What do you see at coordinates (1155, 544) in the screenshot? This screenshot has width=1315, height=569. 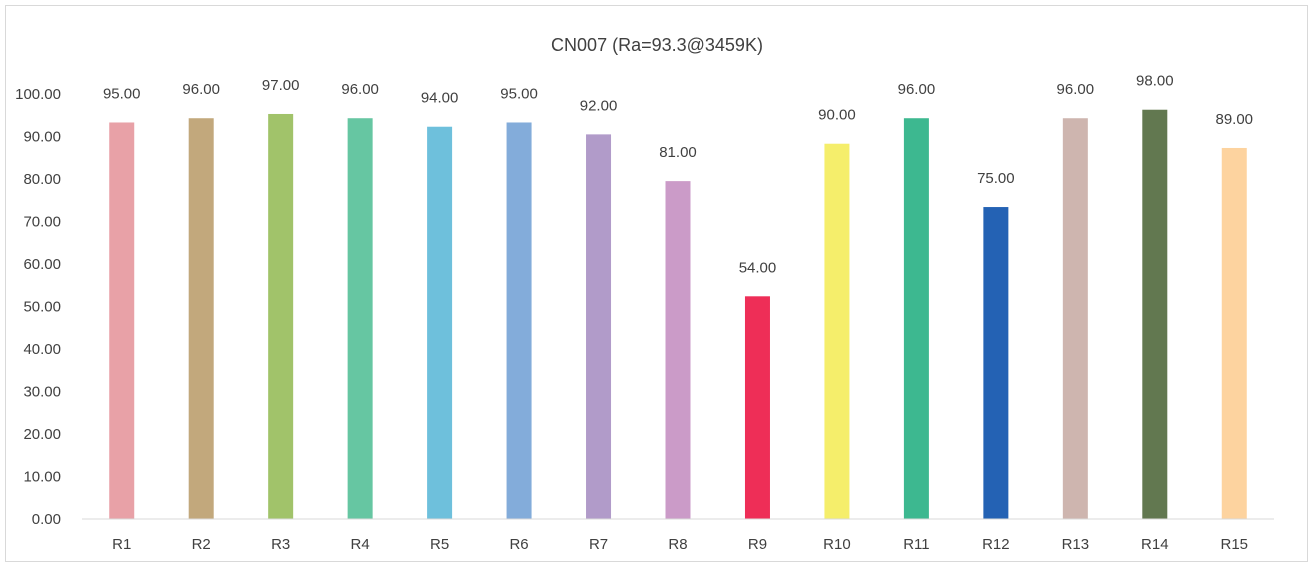 I see `x-tick-label-r14: R14` at bounding box center [1155, 544].